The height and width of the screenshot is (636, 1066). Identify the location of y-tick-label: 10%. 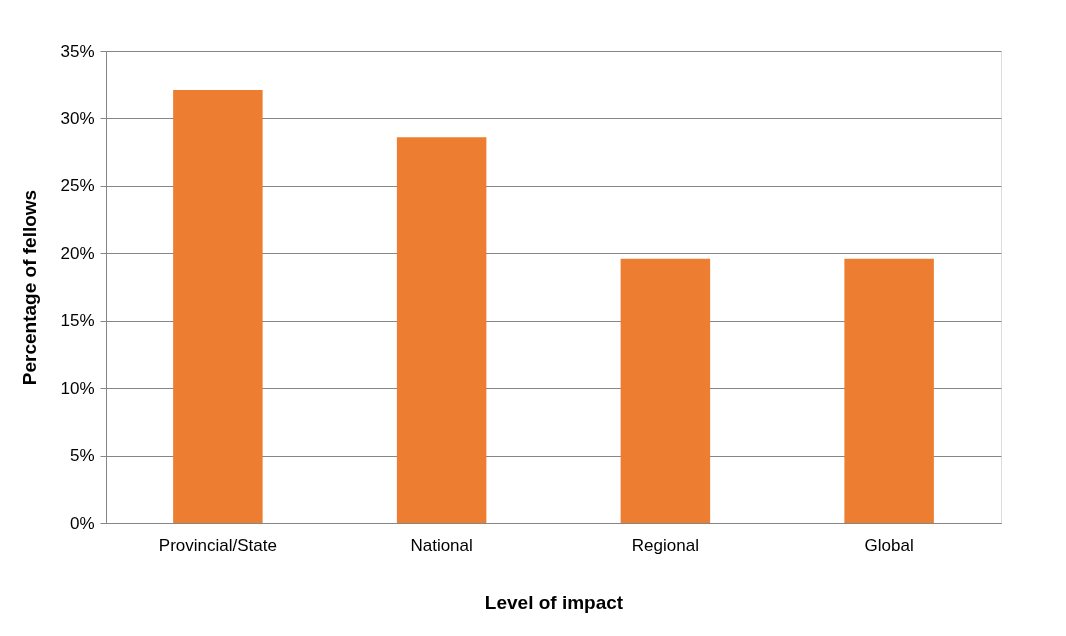
(77, 388).